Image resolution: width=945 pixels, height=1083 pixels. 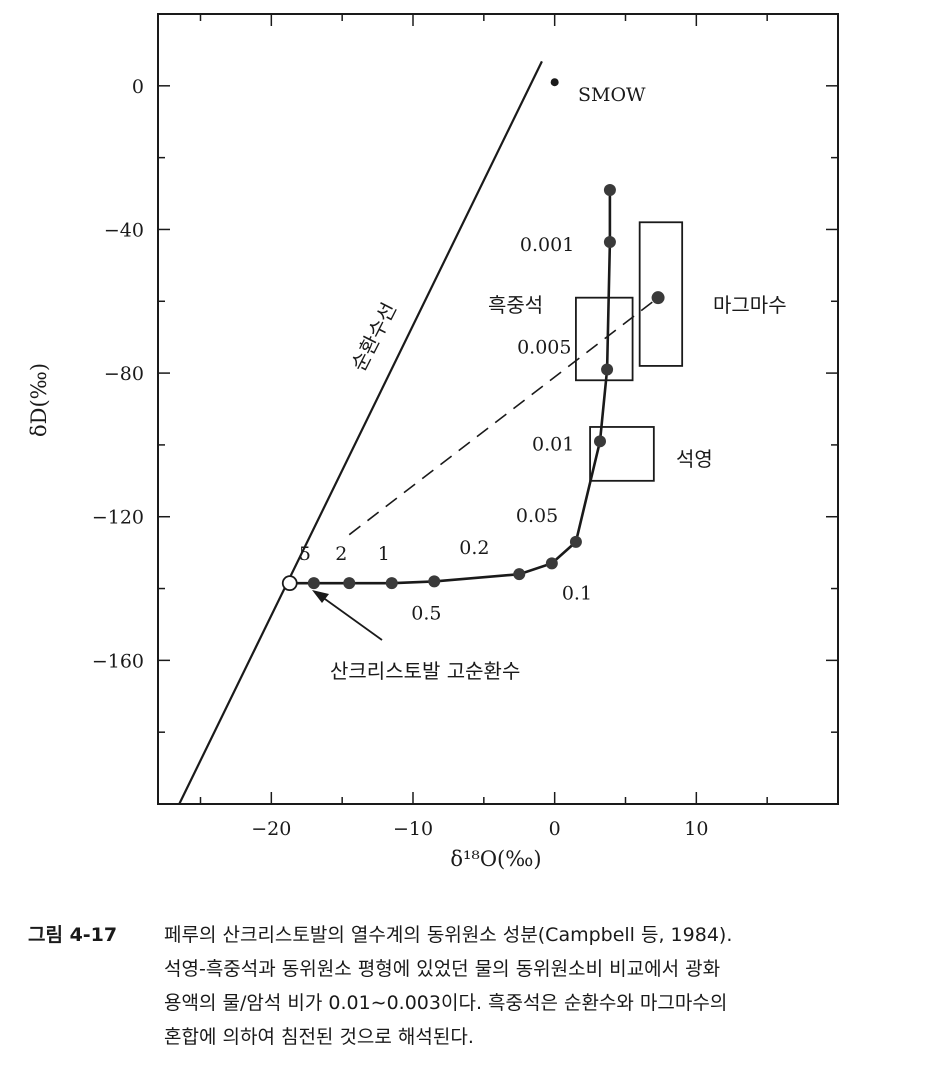 I want to click on x-axis-title: δ¹⁸O(‰), so click(x=495, y=859).